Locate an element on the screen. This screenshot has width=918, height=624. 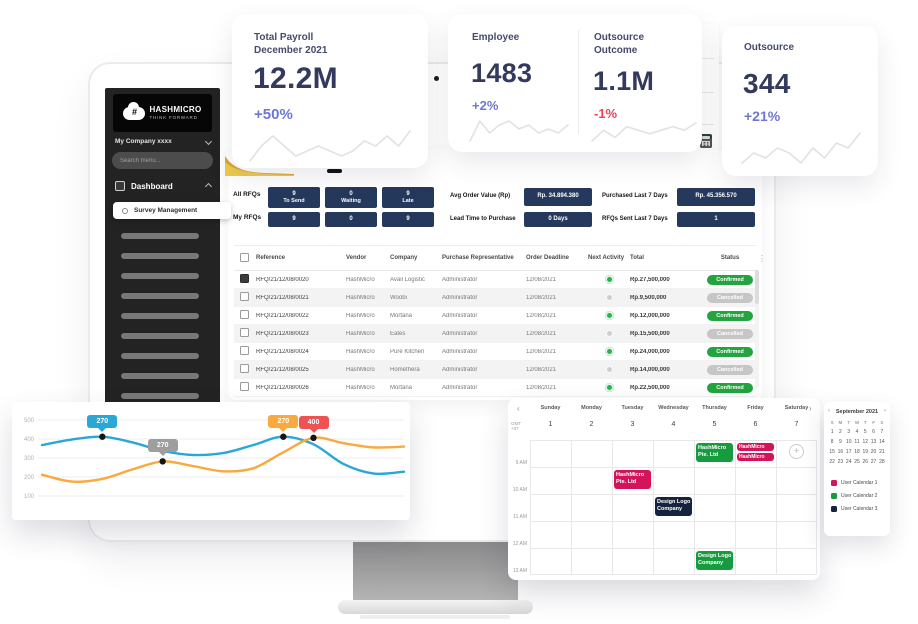
mini-calendar-date: 5 is located at coordinates (865, 432).